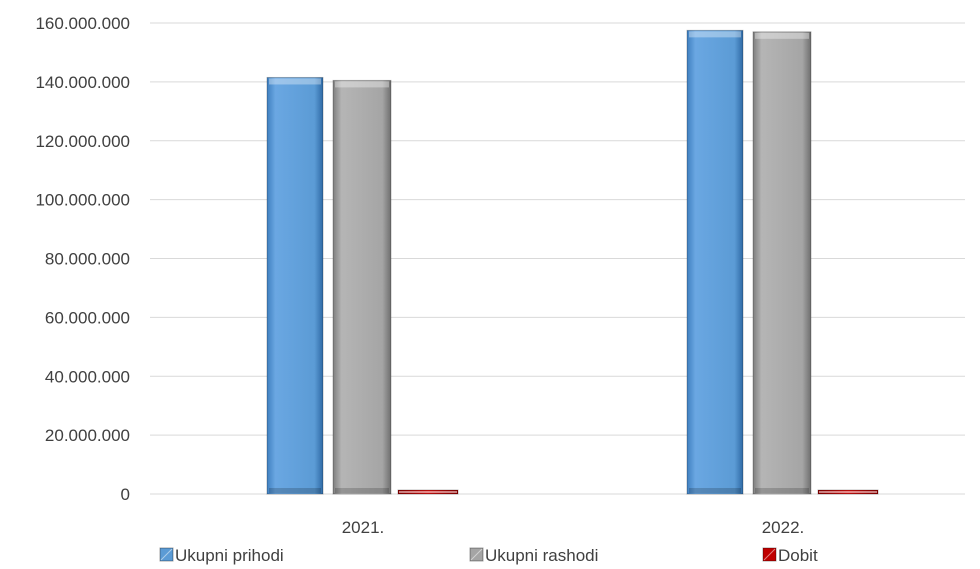 The height and width of the screenshot is (569, 980). What do you see at coordinates (87, 259) in the screenshot?
I see `y-tick-label: 80.000.000` at bounding box center [87, 259].